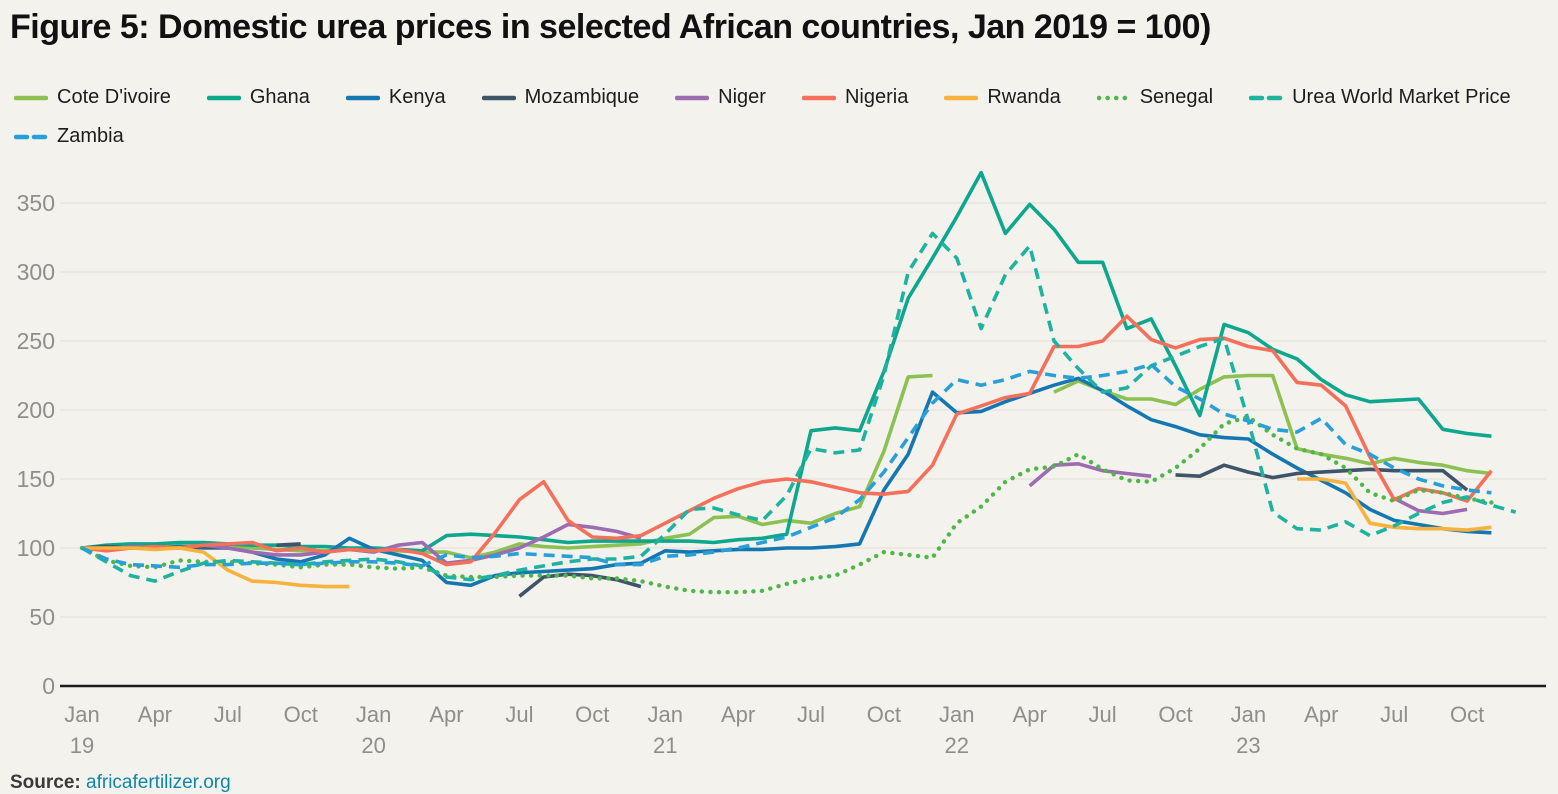 This screenshot has width=1558, height=794. What do you see at coordinates (582, 97) in the screenshot?
I see `legend-label: Mozambique` at bounding box center [582, 97].